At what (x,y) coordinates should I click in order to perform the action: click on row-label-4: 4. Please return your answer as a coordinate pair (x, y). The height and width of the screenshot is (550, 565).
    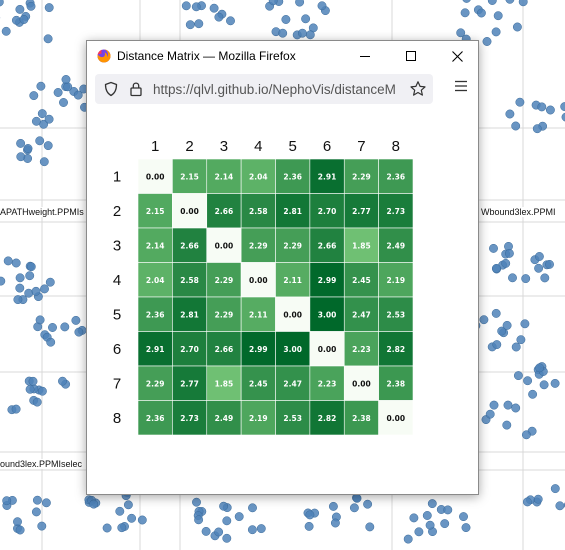
    Looking at the image, I should click on (117, 280).